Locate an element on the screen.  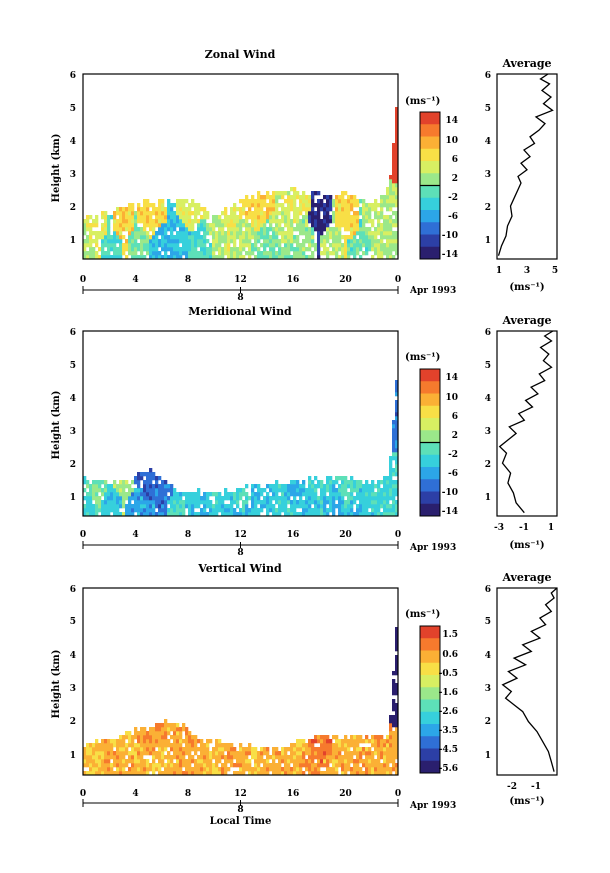
average-plot-zonal: Average 1 3 5 1 2 3 4 5 6 (ms⁻¹) is located at coordinates (521, 175).